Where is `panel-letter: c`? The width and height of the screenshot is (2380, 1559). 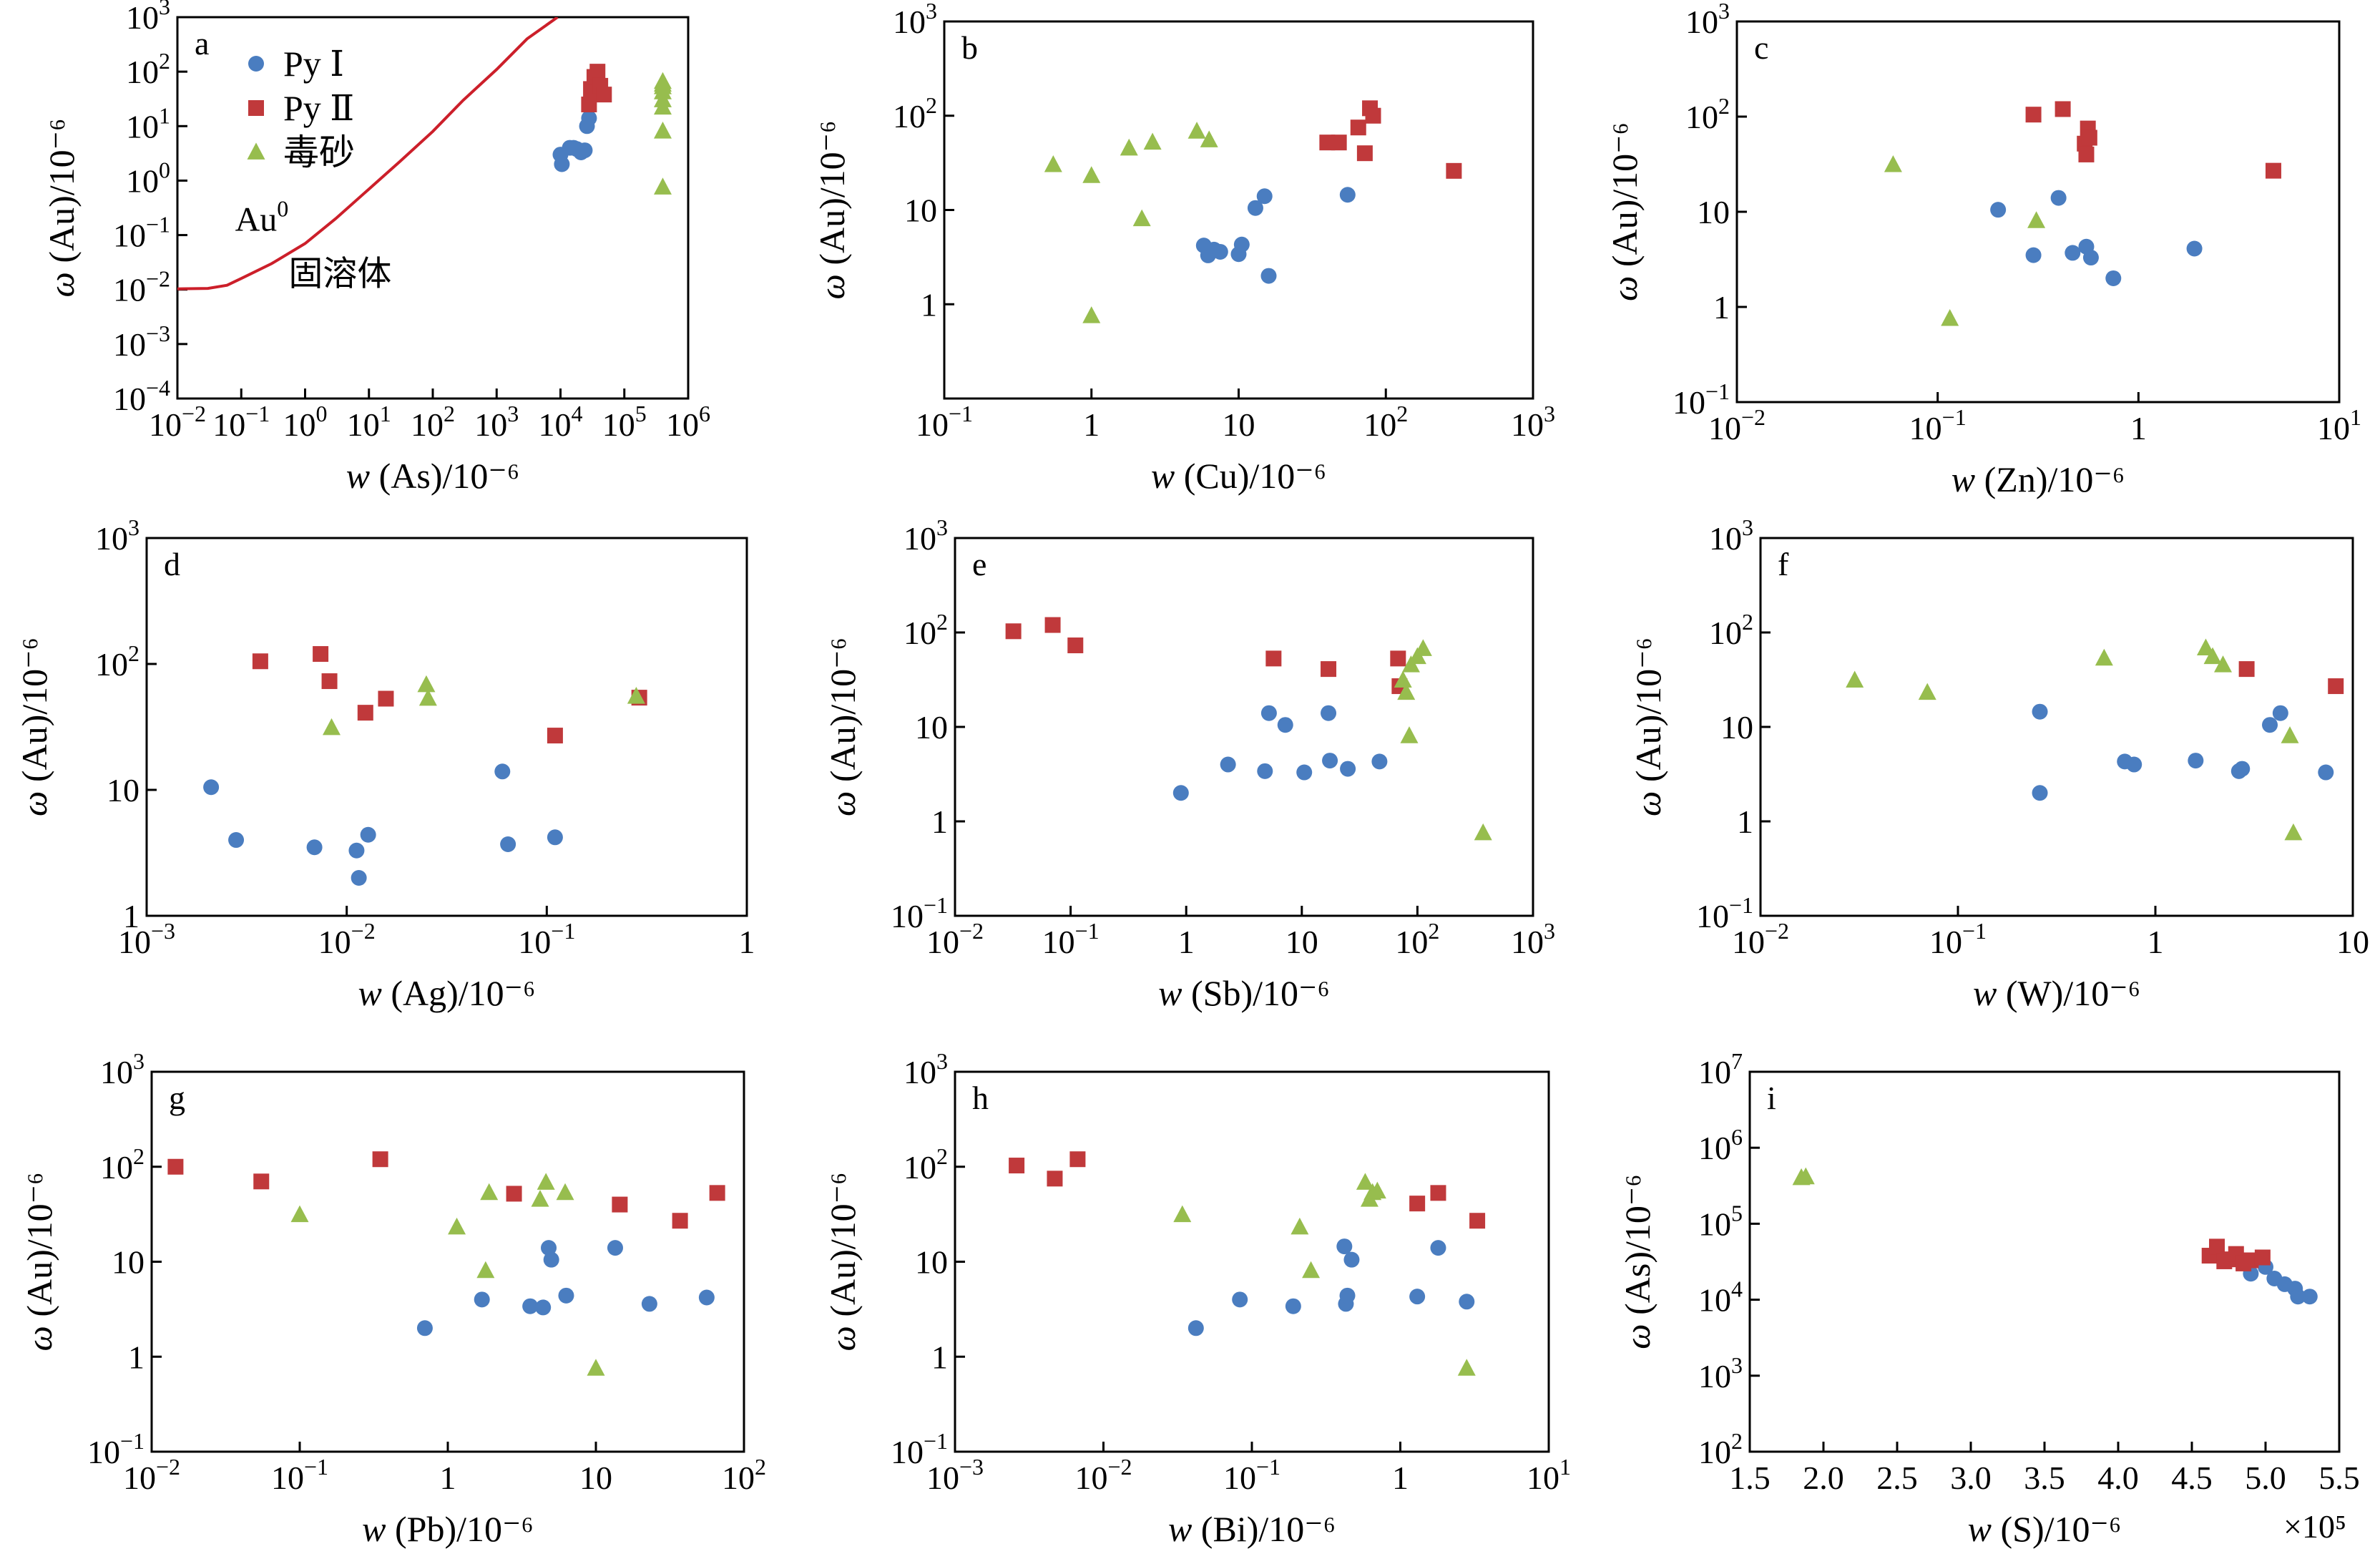 panel-letter: c is located at coordinates (1761, 48).